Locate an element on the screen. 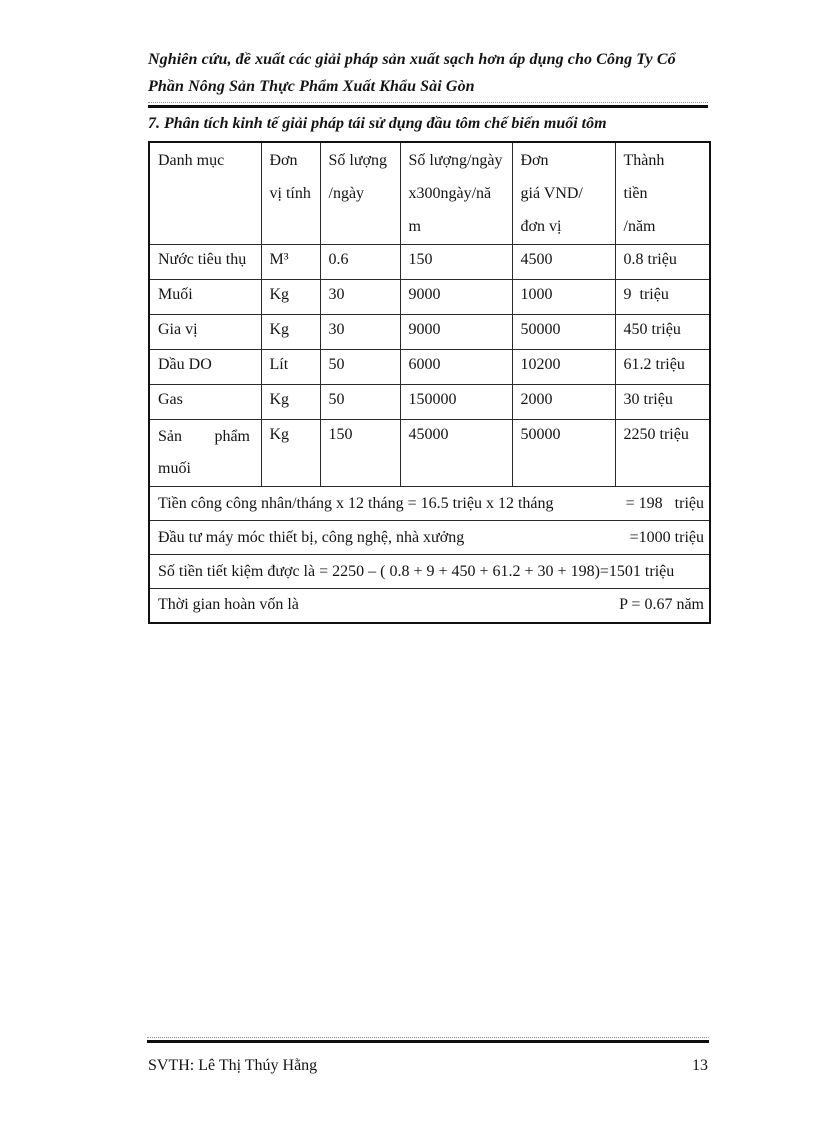  header-rule is located at coordinates (428, 105).